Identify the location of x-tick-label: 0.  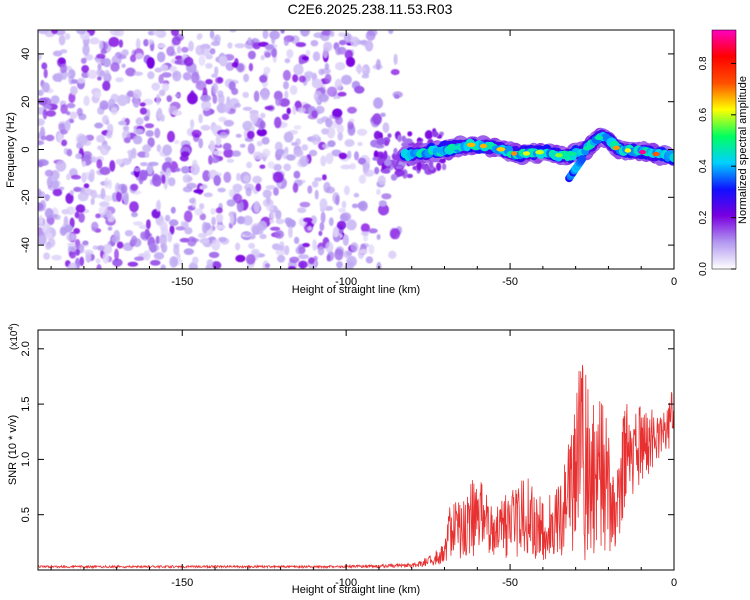
(674, 583).